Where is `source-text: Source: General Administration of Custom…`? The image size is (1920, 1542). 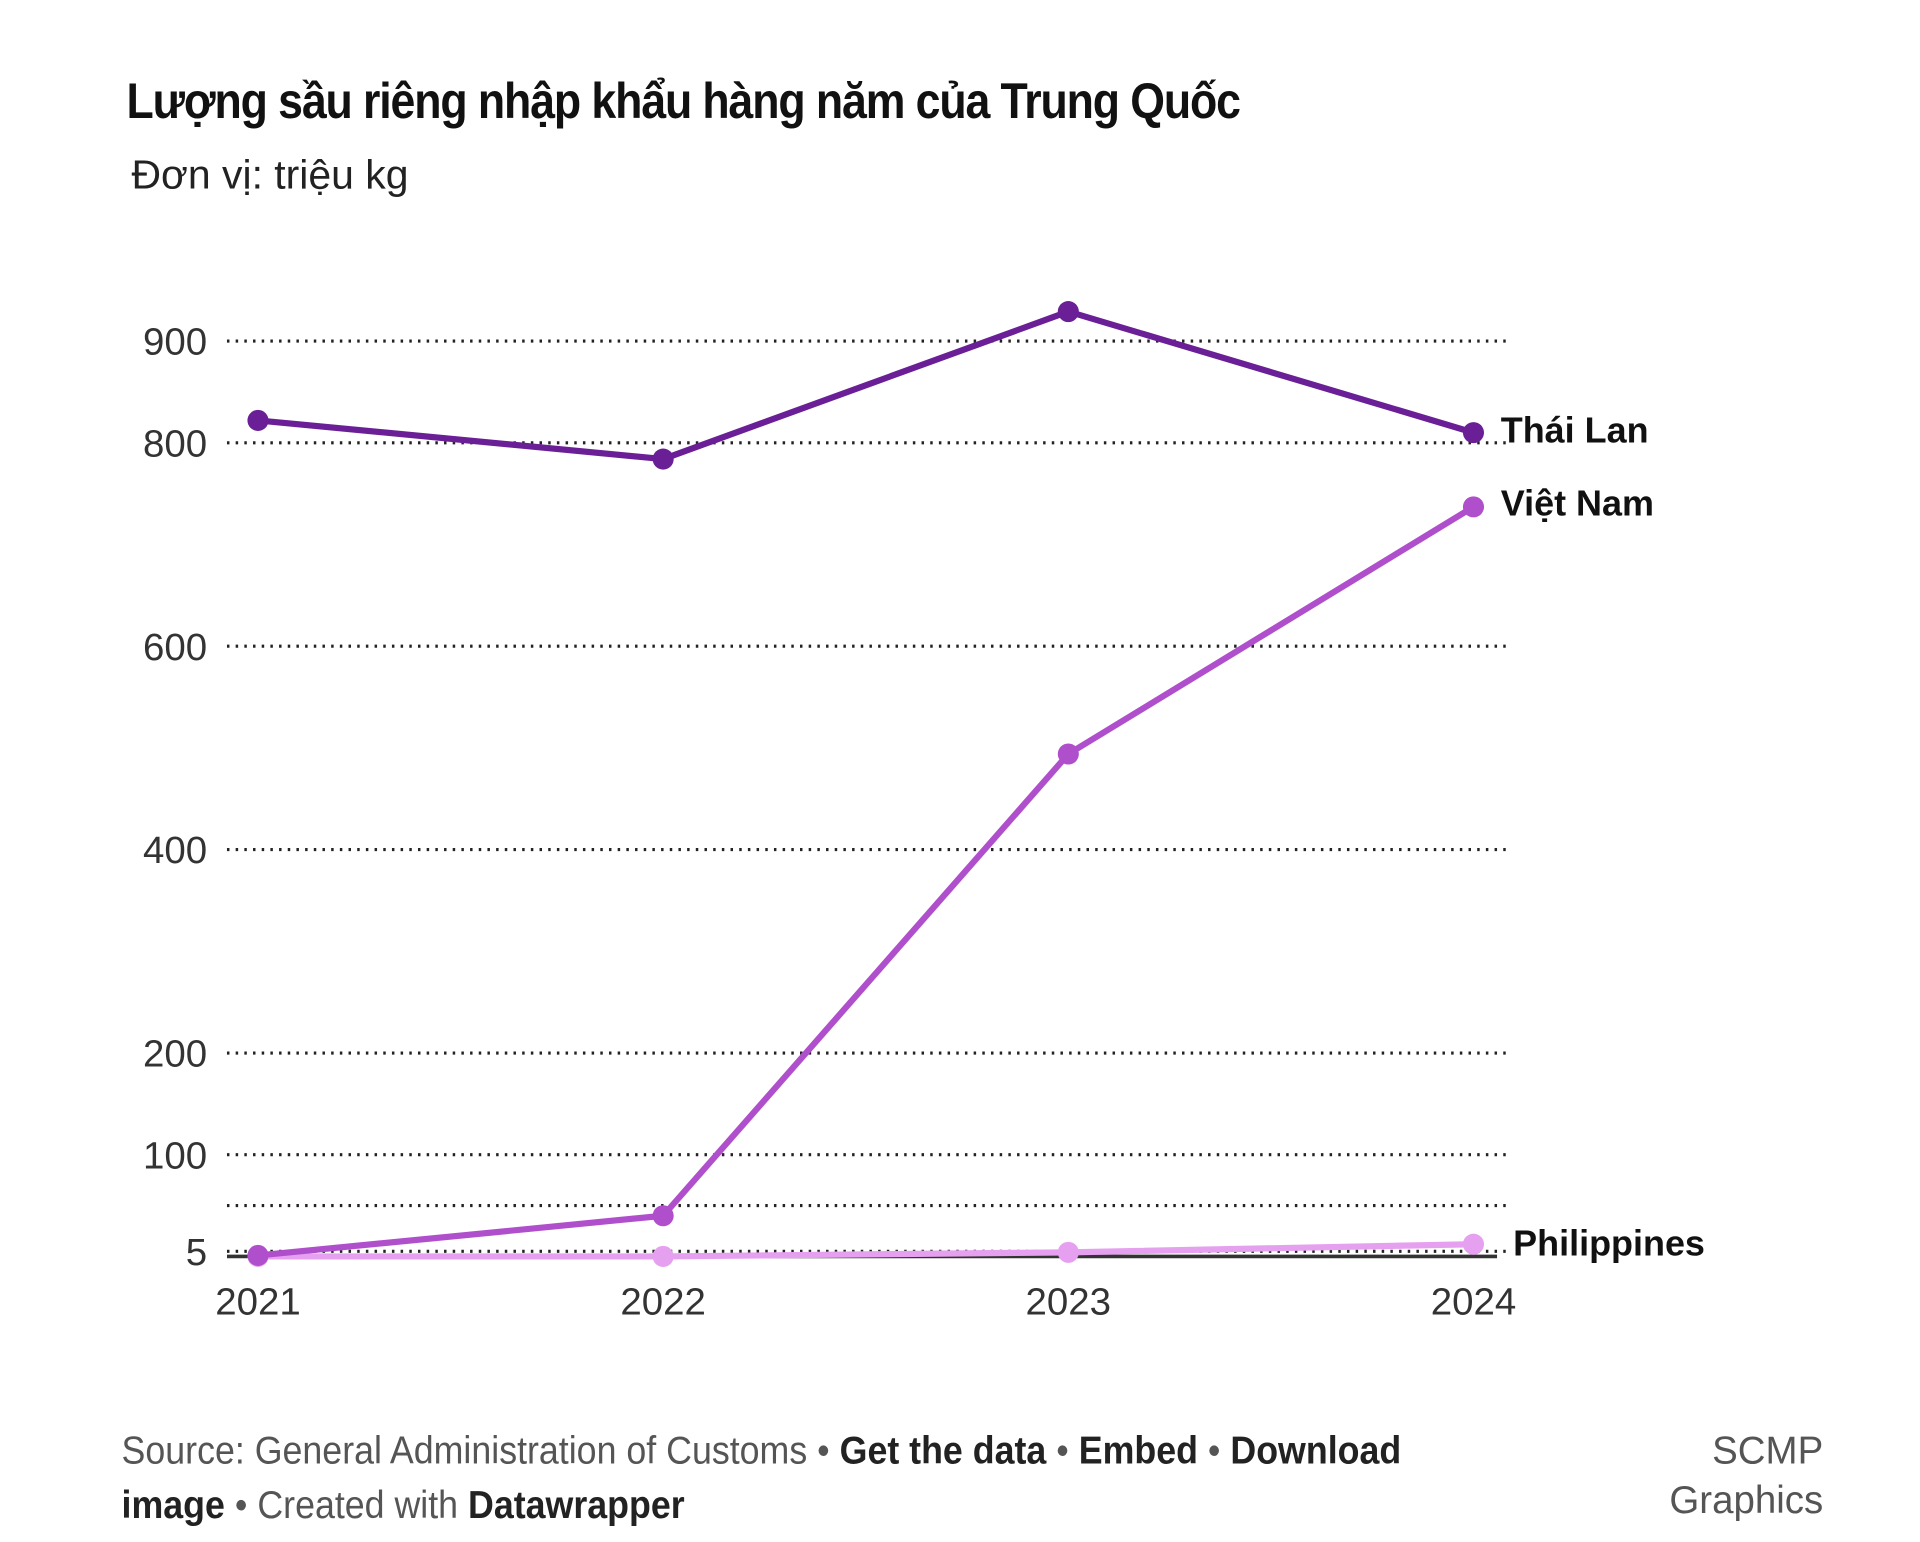
source-text: Source: General Administration of Custom… is located at coordinates (464, 1450).